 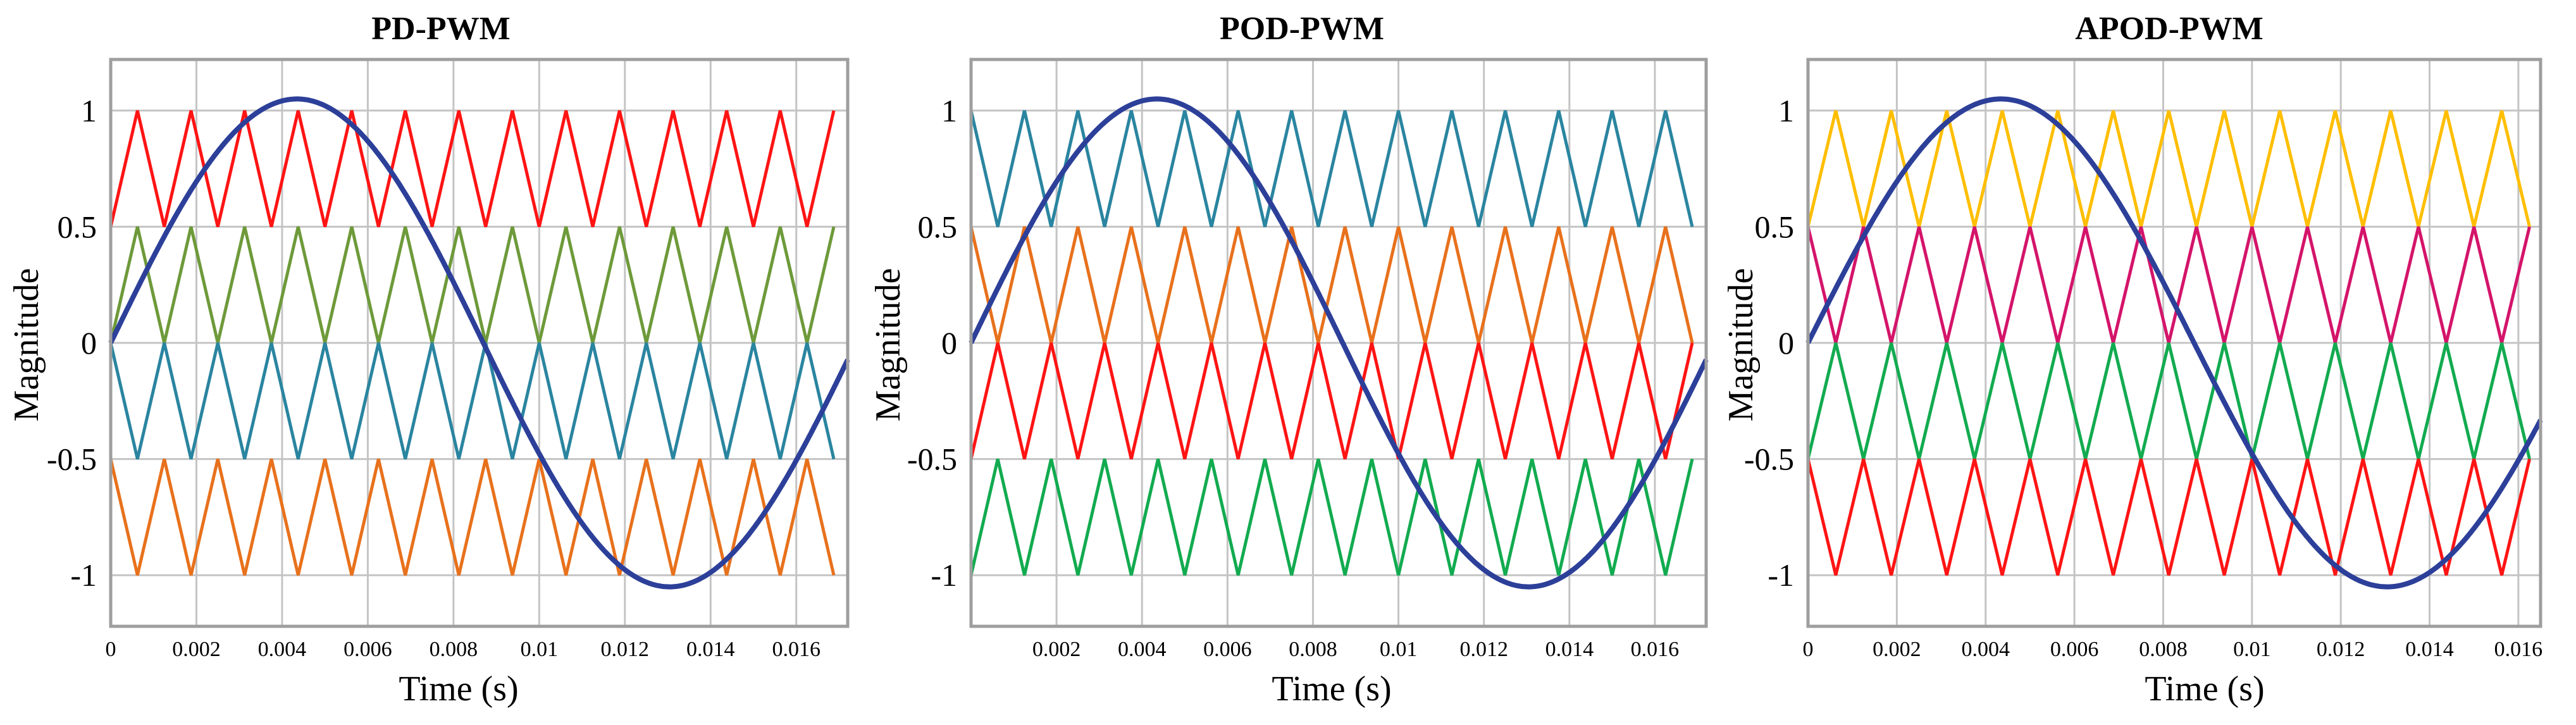 What do you see at coordinates (2169, 29) in the screenshot?
I see `panel-title: APOD-PWM` at bounding box center [2169, 29].